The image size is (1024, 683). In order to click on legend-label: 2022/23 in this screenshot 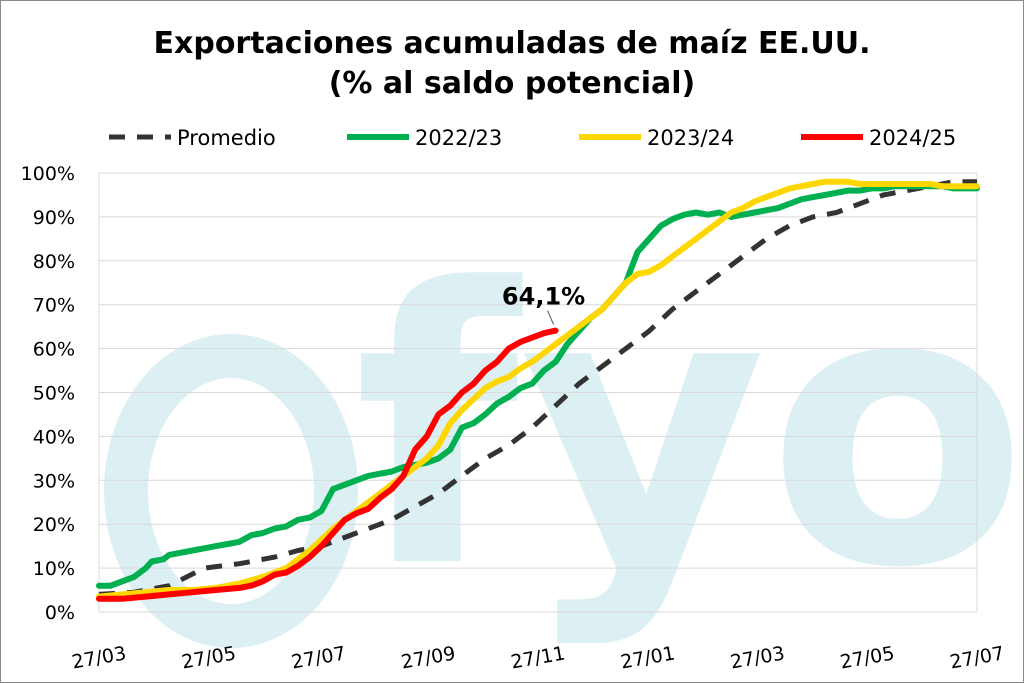, I will do `click(458, 138)`.